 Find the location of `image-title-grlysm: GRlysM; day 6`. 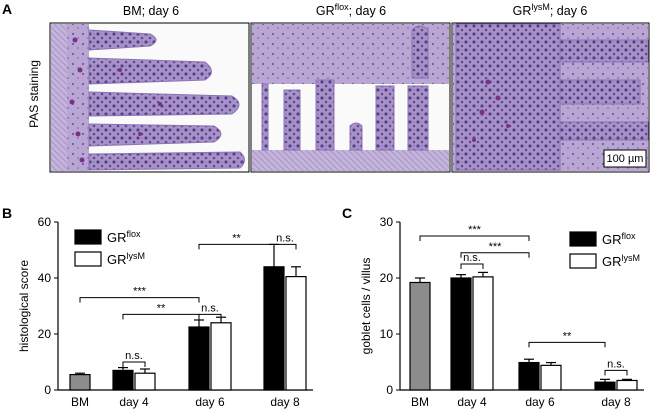

image-title-grlysm: GRlysM; day 6 is located at coordinates (550, 10).